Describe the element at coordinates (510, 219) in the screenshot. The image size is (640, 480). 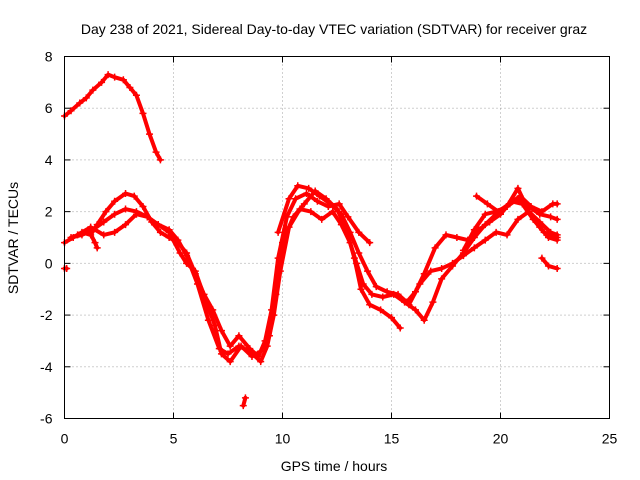
I see `series-trace` at that location.